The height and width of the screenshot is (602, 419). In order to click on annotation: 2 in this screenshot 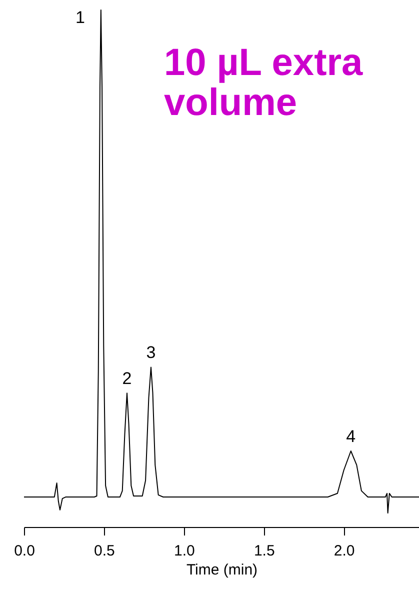, I will do `click(127, 378)`.